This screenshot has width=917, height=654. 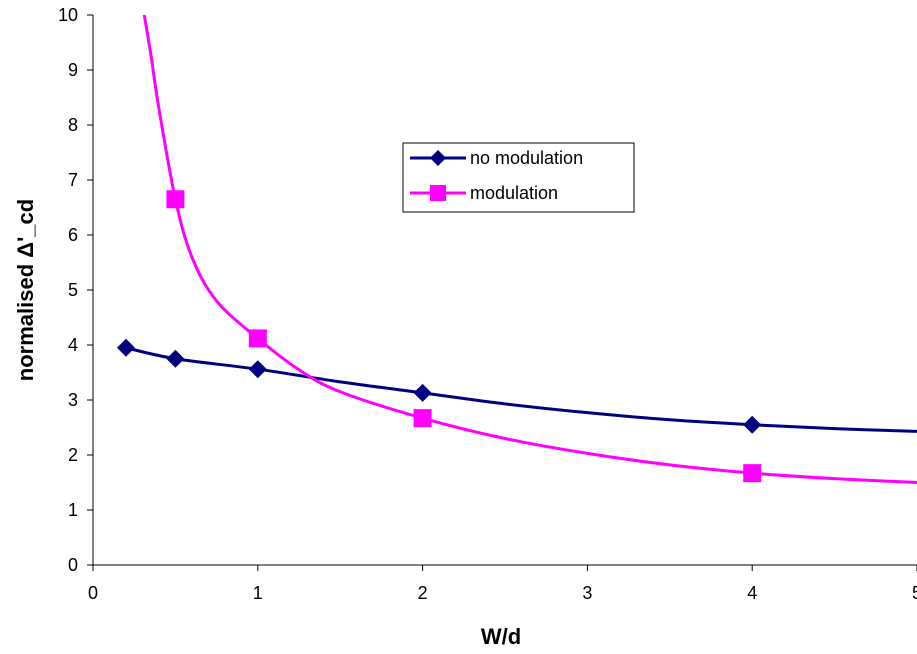 What do you see at coordinates (73, 180) in the screenshot?
I see `y-tick-label: 7` at bounding box center [73, 180].